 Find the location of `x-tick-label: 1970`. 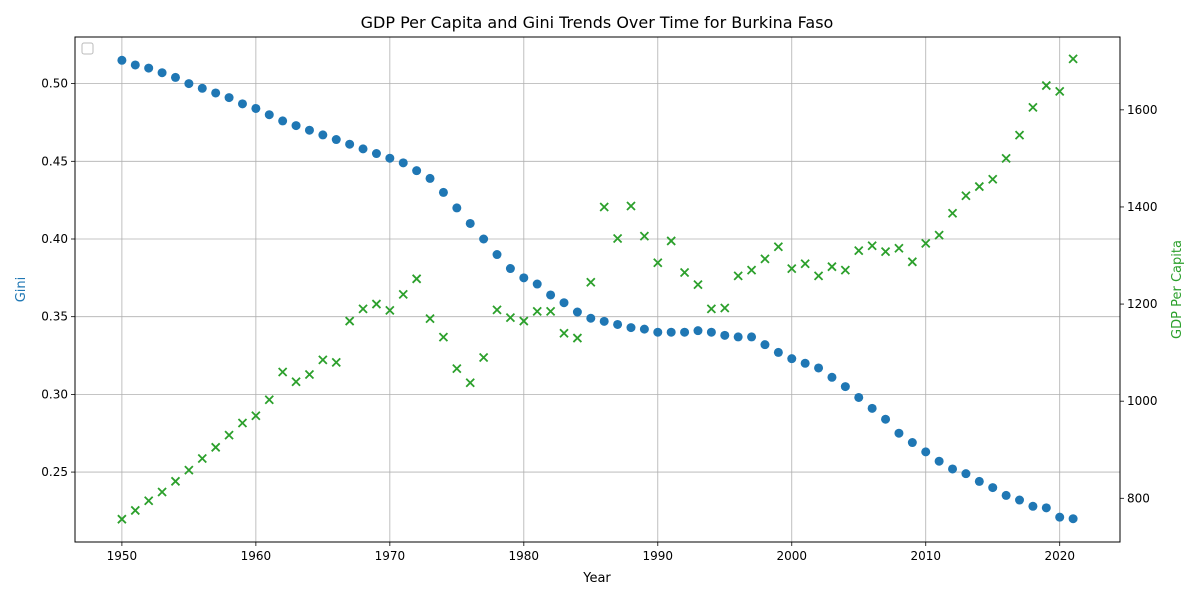

x-tick-label: 1970 is located at coordinates (390, 556).